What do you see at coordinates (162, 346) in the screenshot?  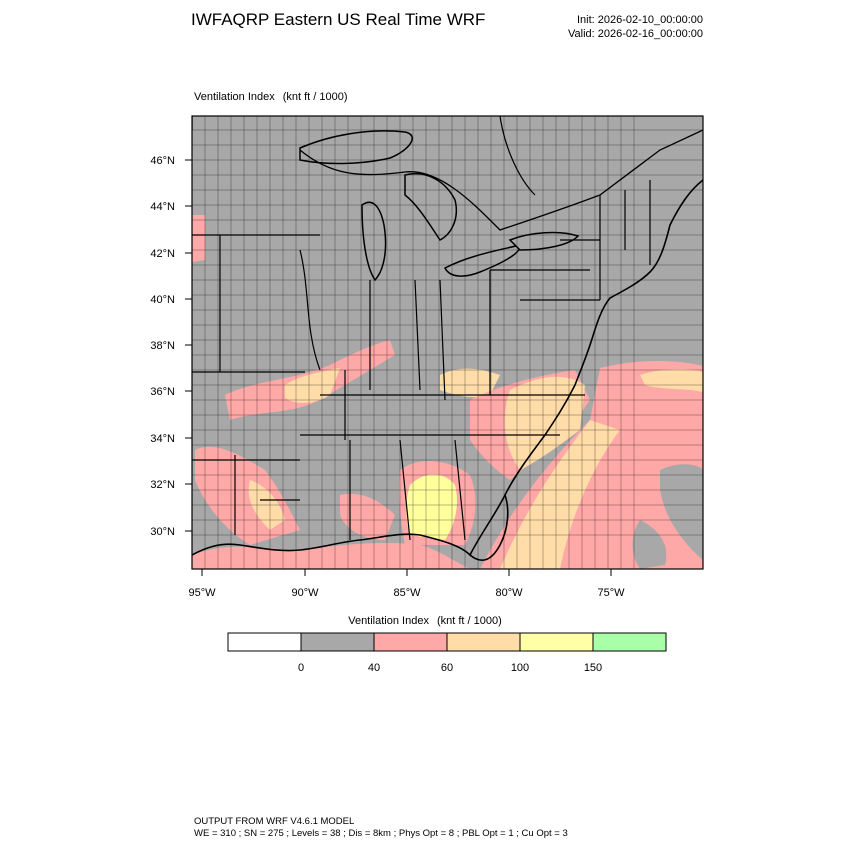 I see `lat-label-38: 38°N` at bounding box center [162, 346].